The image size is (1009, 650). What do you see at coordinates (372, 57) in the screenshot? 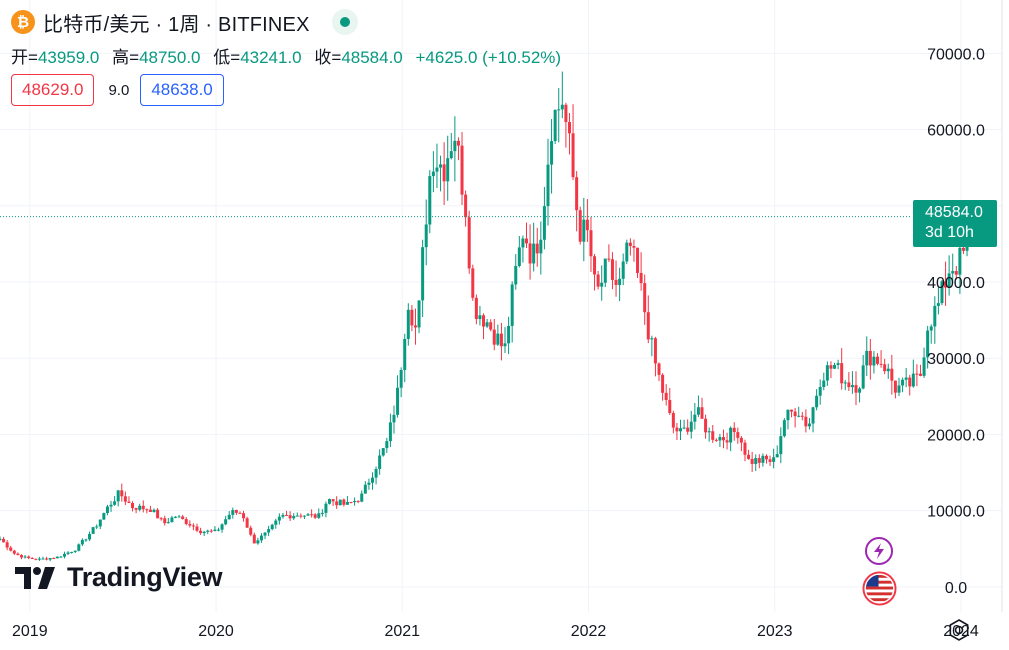
I see `close-value: 48584.0` at bounding box center [372, 57].